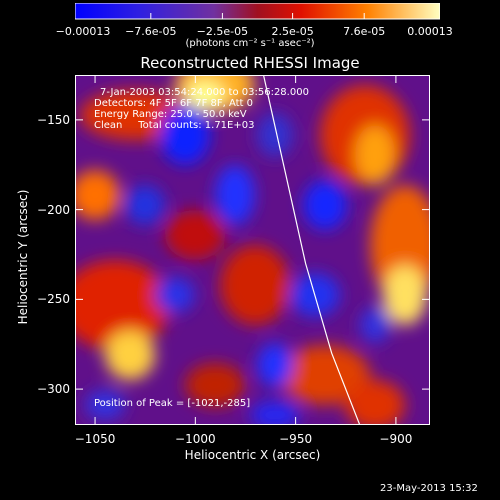 This screenshot has width=500, height=500. I want to click on colorbar-tick-label-4: 7.6e-05, so click(364, 31).